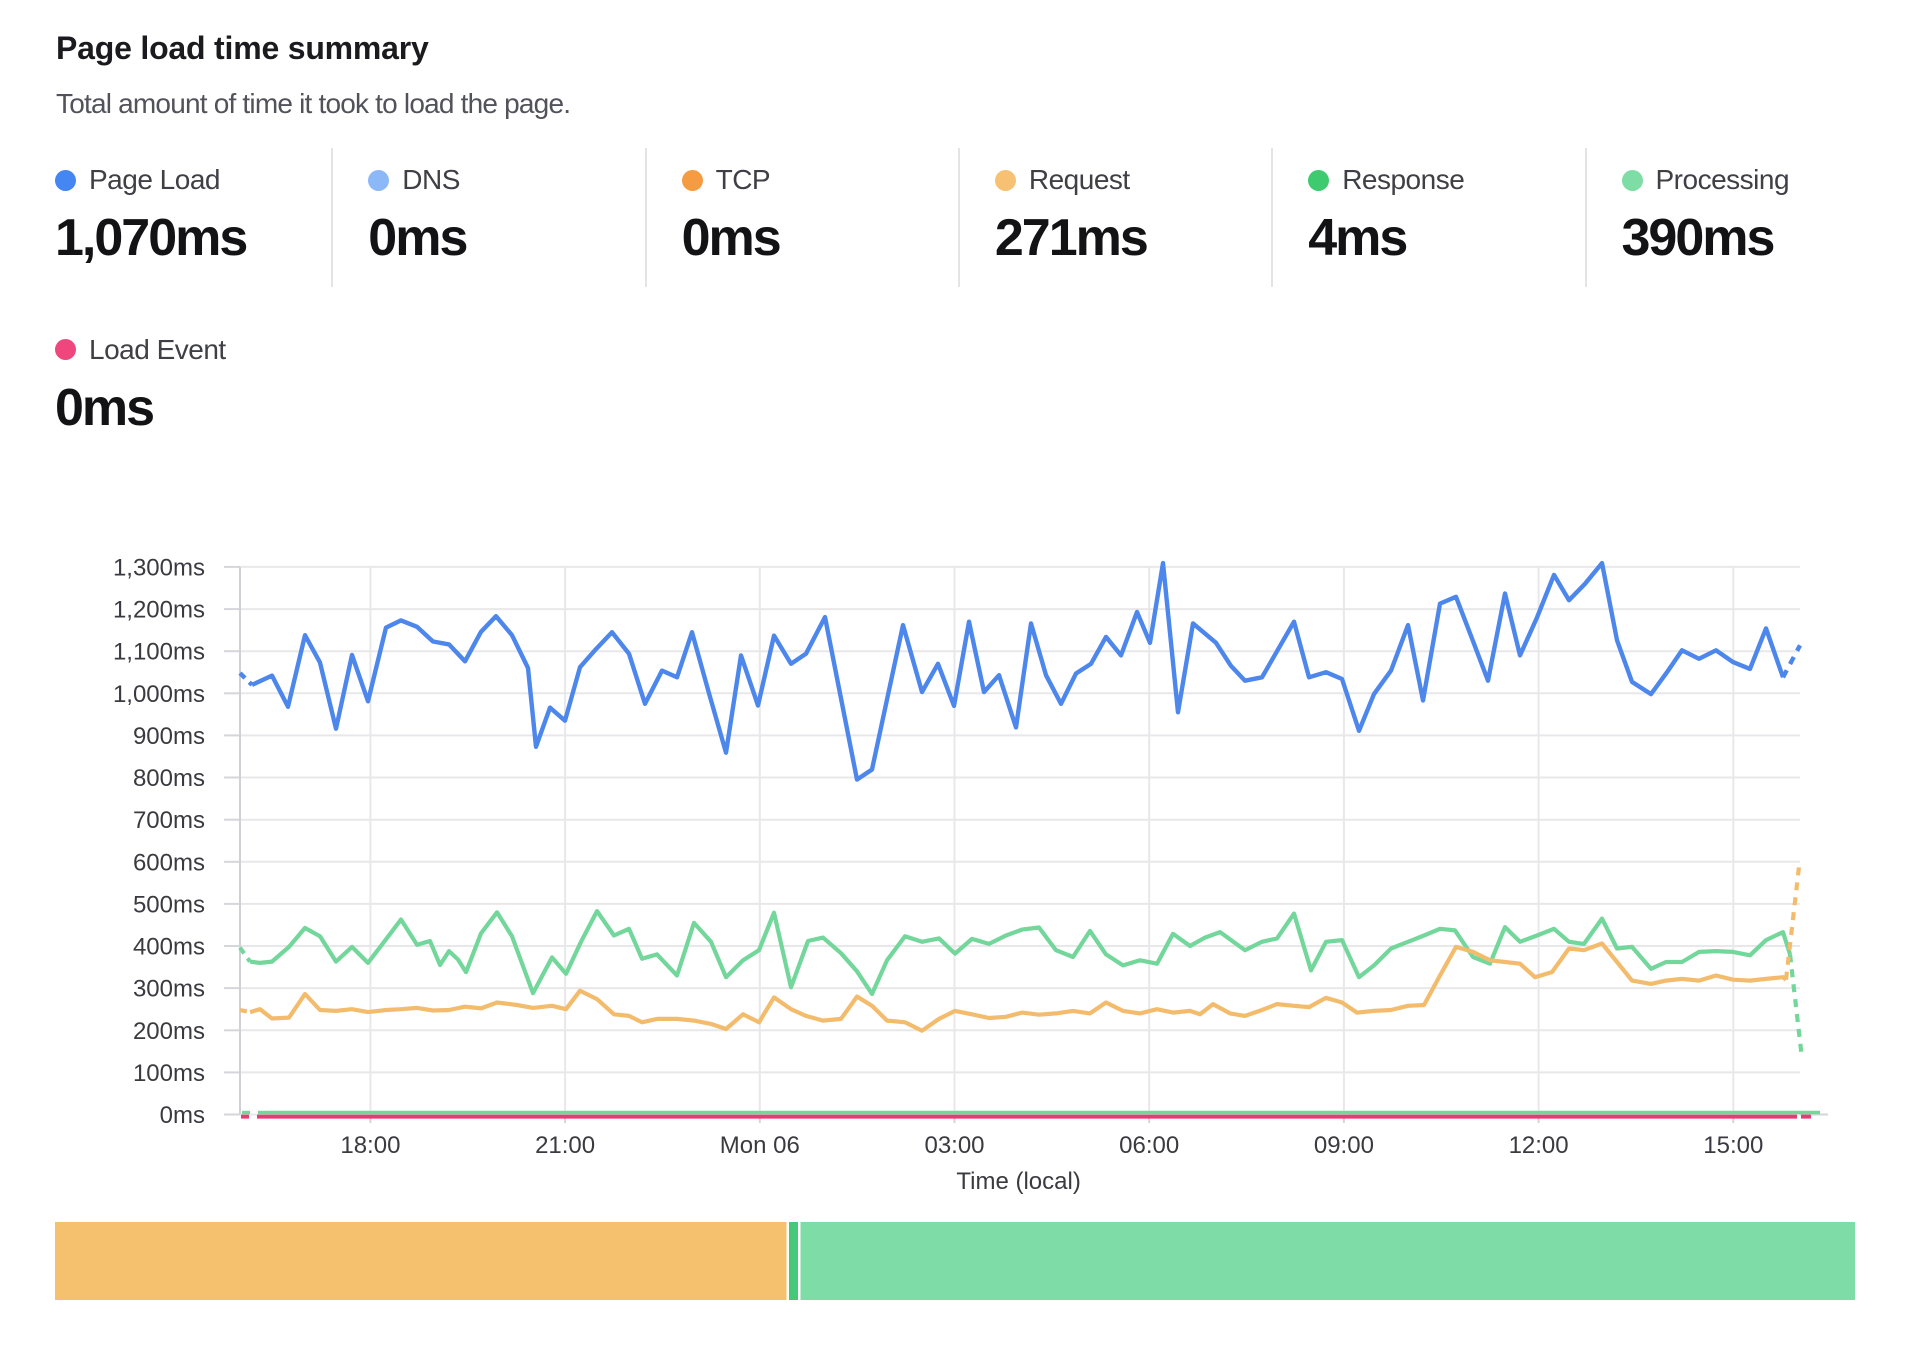 This screenshot has height=1352, width=1910. What do you see at coordinates (169, 1073) in the screenshot?
I see `svg-text: 100ms` at bounding box center [169, 1073].